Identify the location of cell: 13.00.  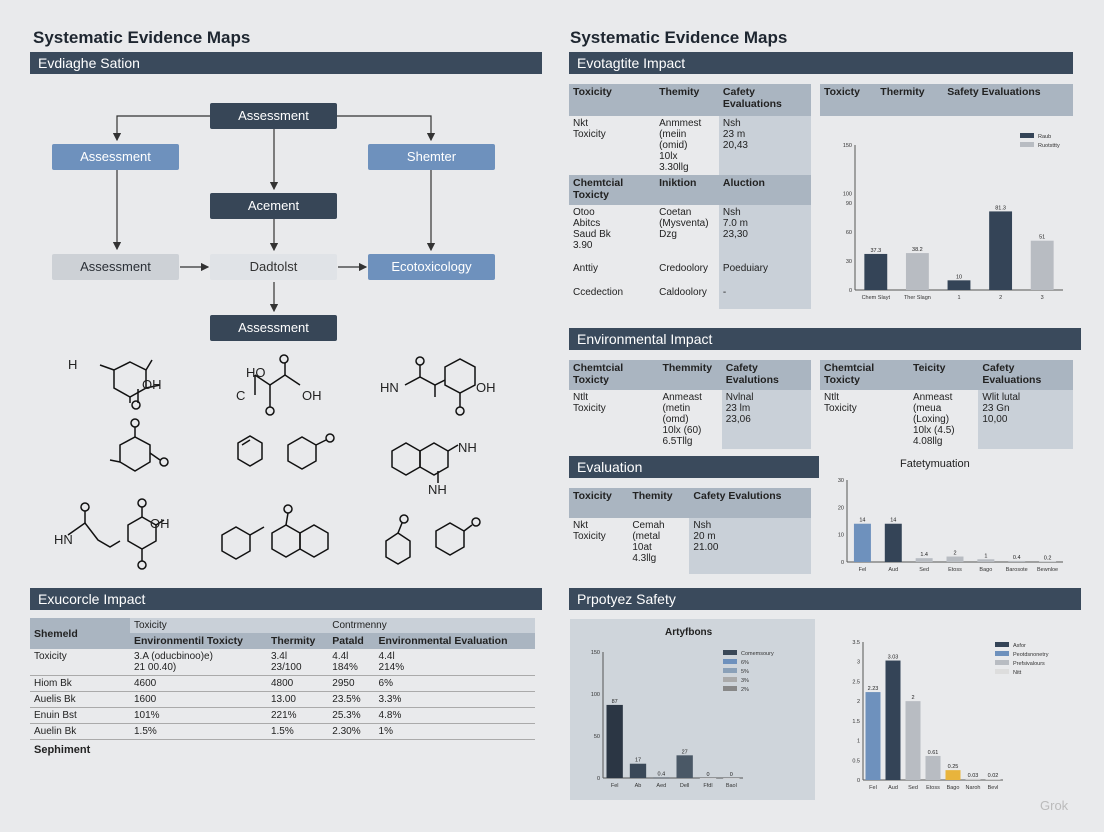
(283, 699).